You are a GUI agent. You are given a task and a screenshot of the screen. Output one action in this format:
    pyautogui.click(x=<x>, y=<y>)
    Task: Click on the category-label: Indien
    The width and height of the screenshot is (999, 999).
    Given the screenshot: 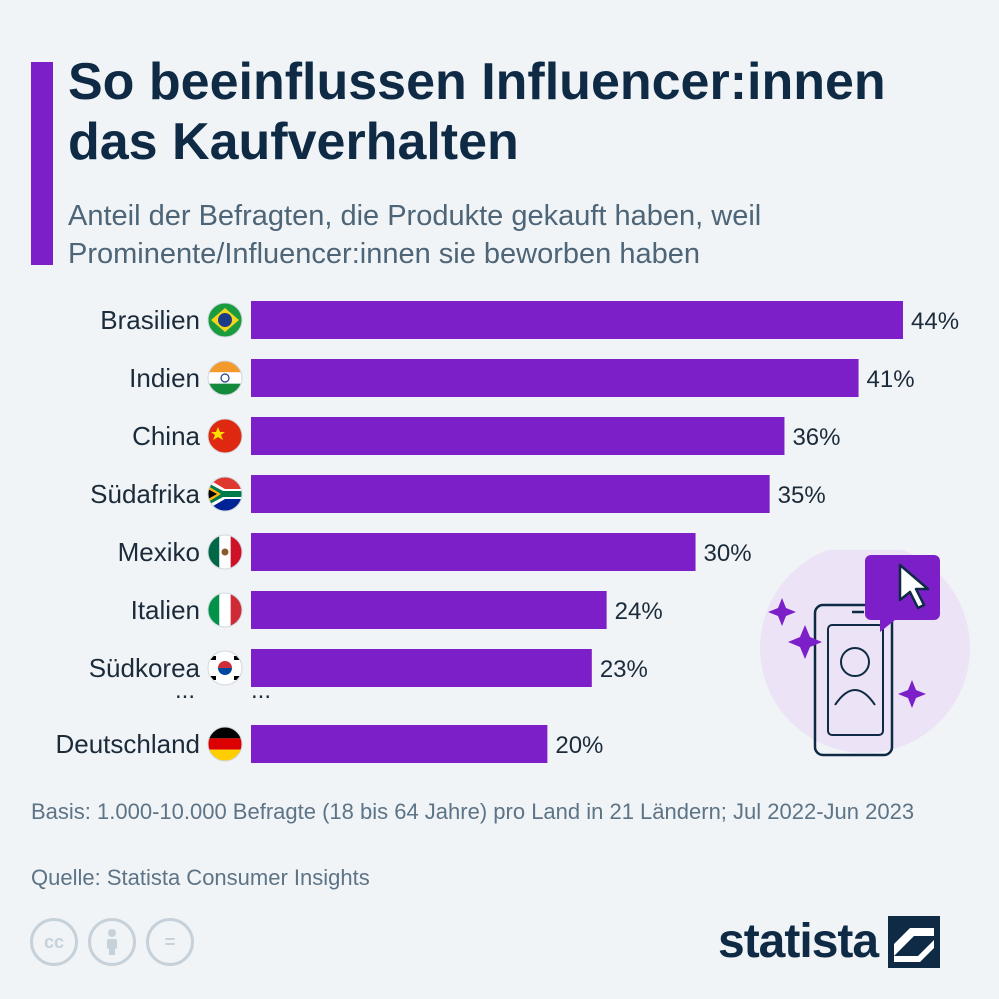 What is the action you would take?
    pyautogui.click(x=164, y=378)
    